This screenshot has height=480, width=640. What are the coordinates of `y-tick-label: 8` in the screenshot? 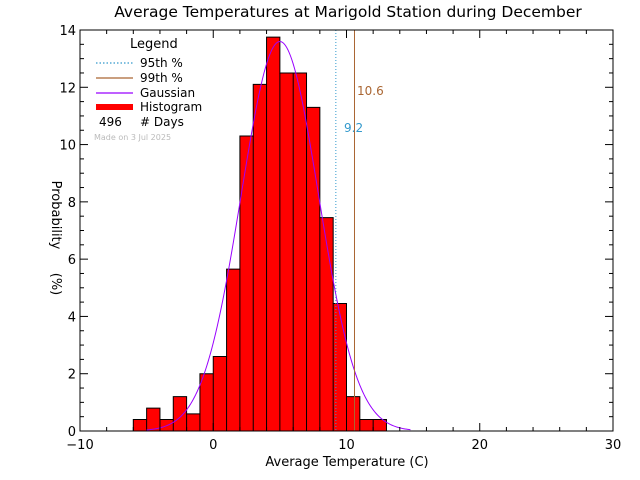 It's located at (72, 203).